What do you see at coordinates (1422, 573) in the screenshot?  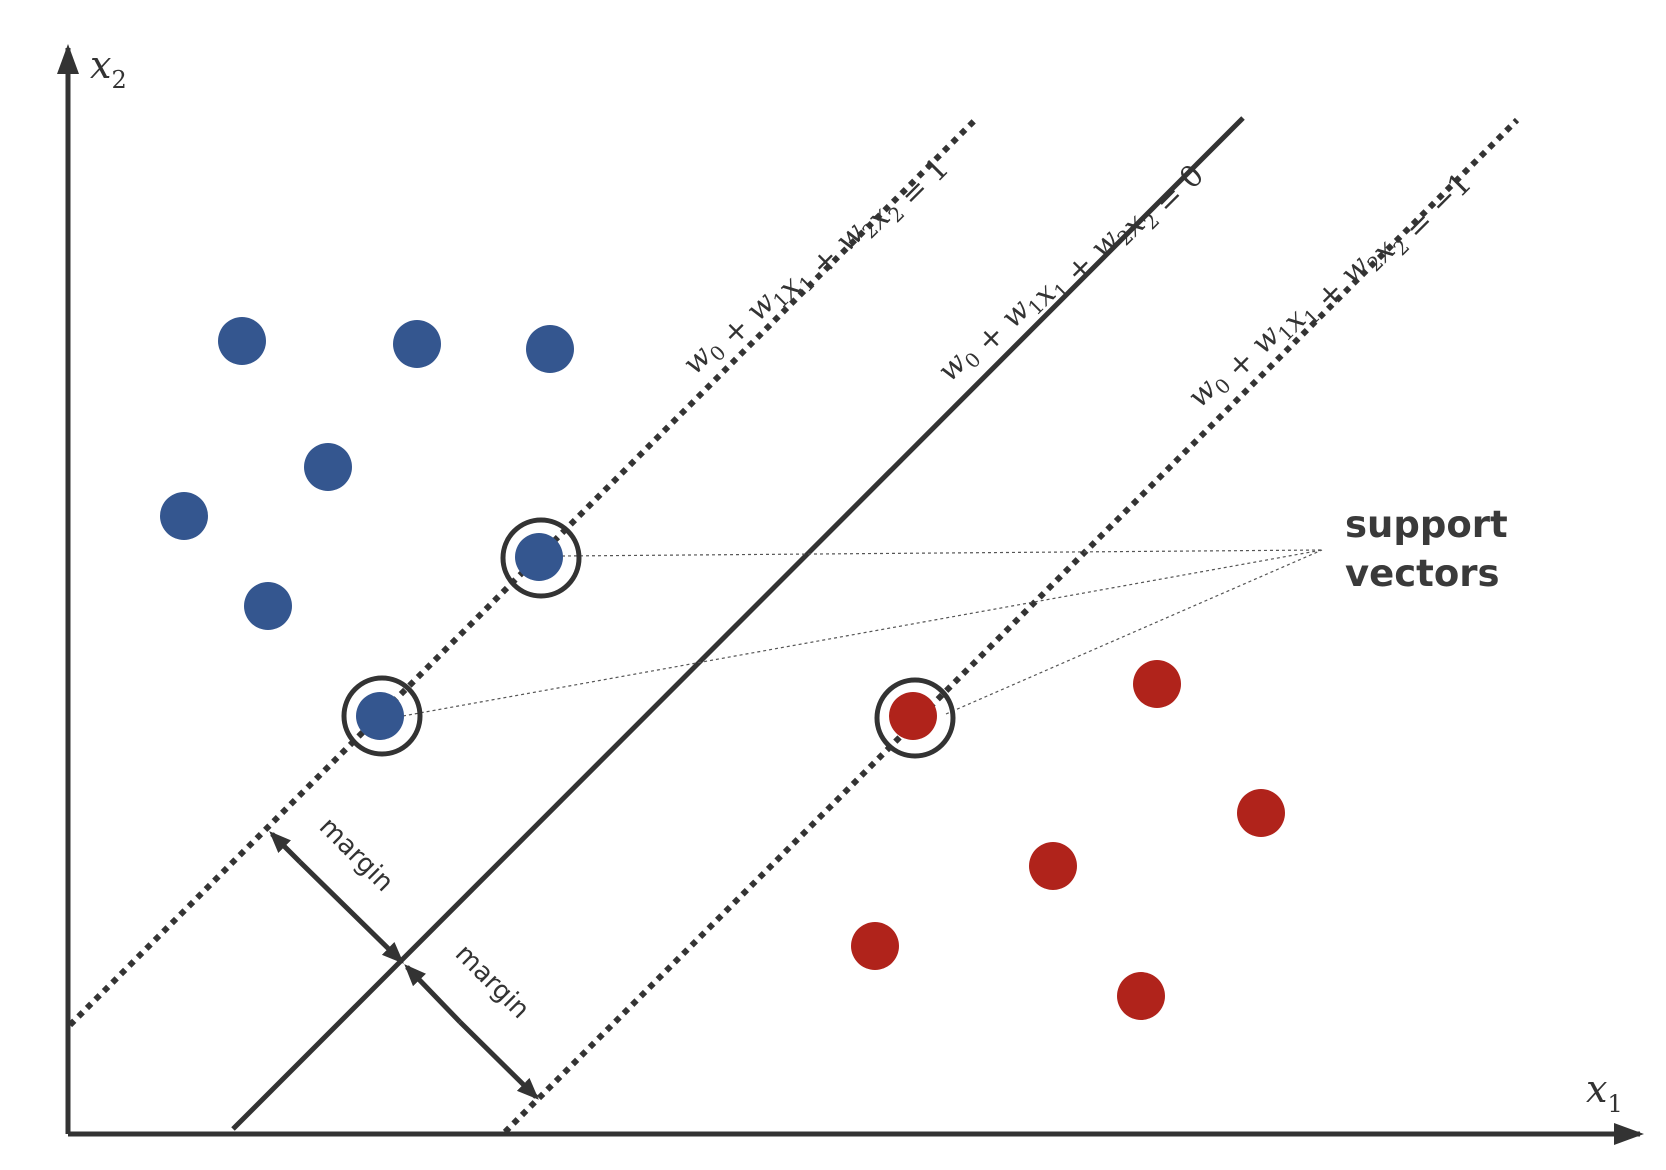 I see `support-vectors-label-line2: vectors` at bounding box center [1422, 573].